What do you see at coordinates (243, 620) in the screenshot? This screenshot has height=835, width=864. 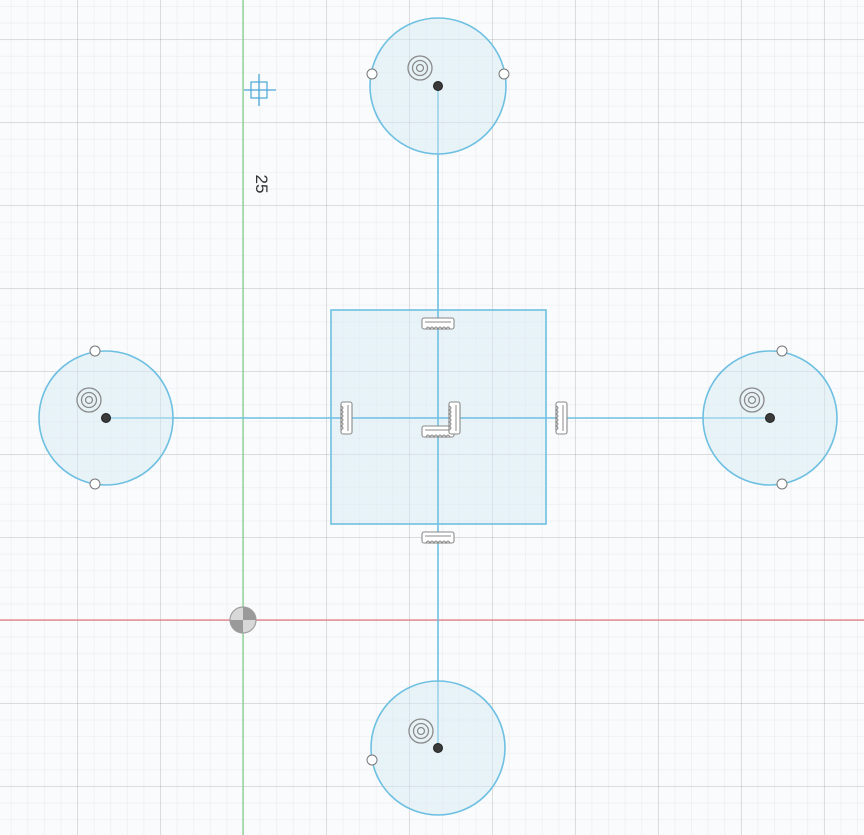 I see `origin-icon` at bounding box center [243, 620].